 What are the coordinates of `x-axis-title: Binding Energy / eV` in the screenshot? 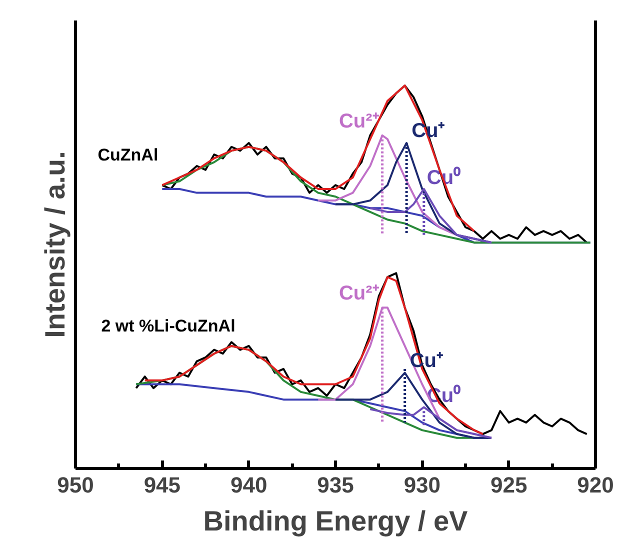 It's located at (335, 521).